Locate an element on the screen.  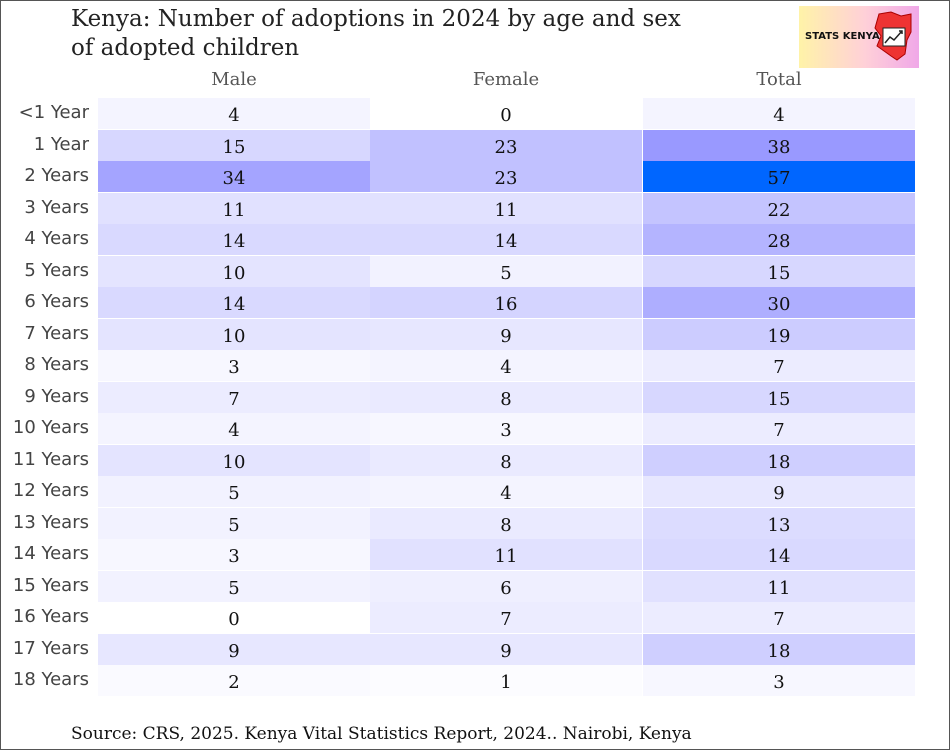
row-label: 3 Years is located at coordinates (56, 207).